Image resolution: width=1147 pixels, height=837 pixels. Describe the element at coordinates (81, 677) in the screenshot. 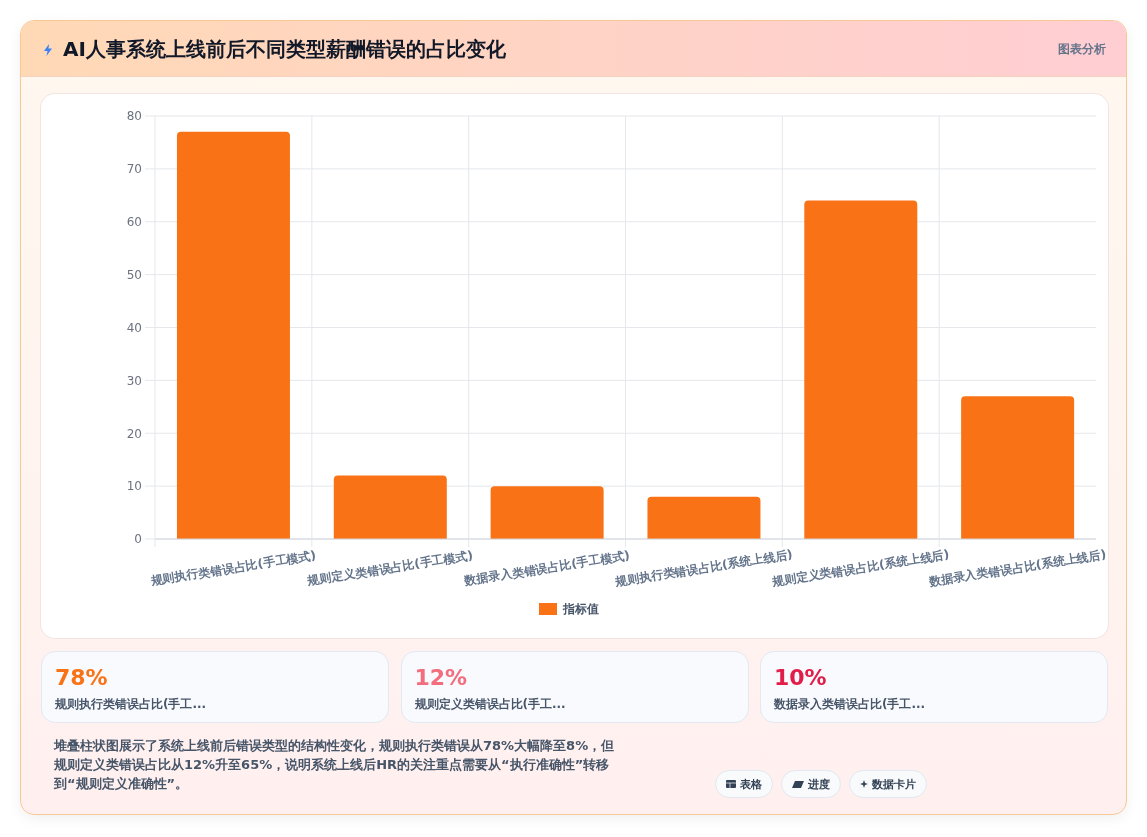

I see `text: 78%` at that location.